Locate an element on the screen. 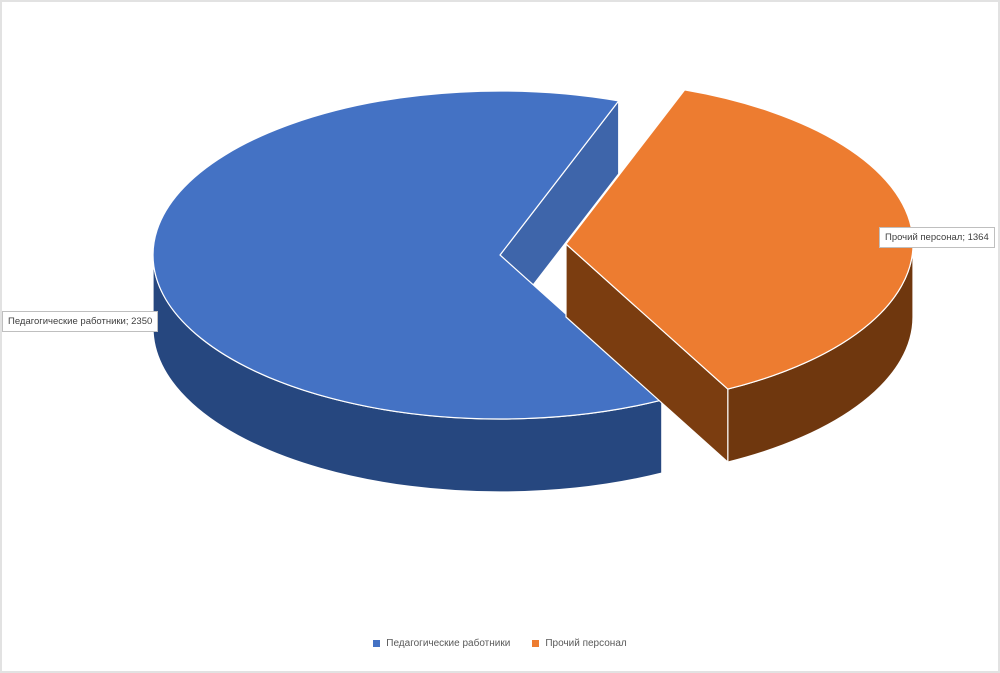 The image size is (1000, 673). legend: Педагогические работники Прочий персонал is located at coordinates (500, 643).